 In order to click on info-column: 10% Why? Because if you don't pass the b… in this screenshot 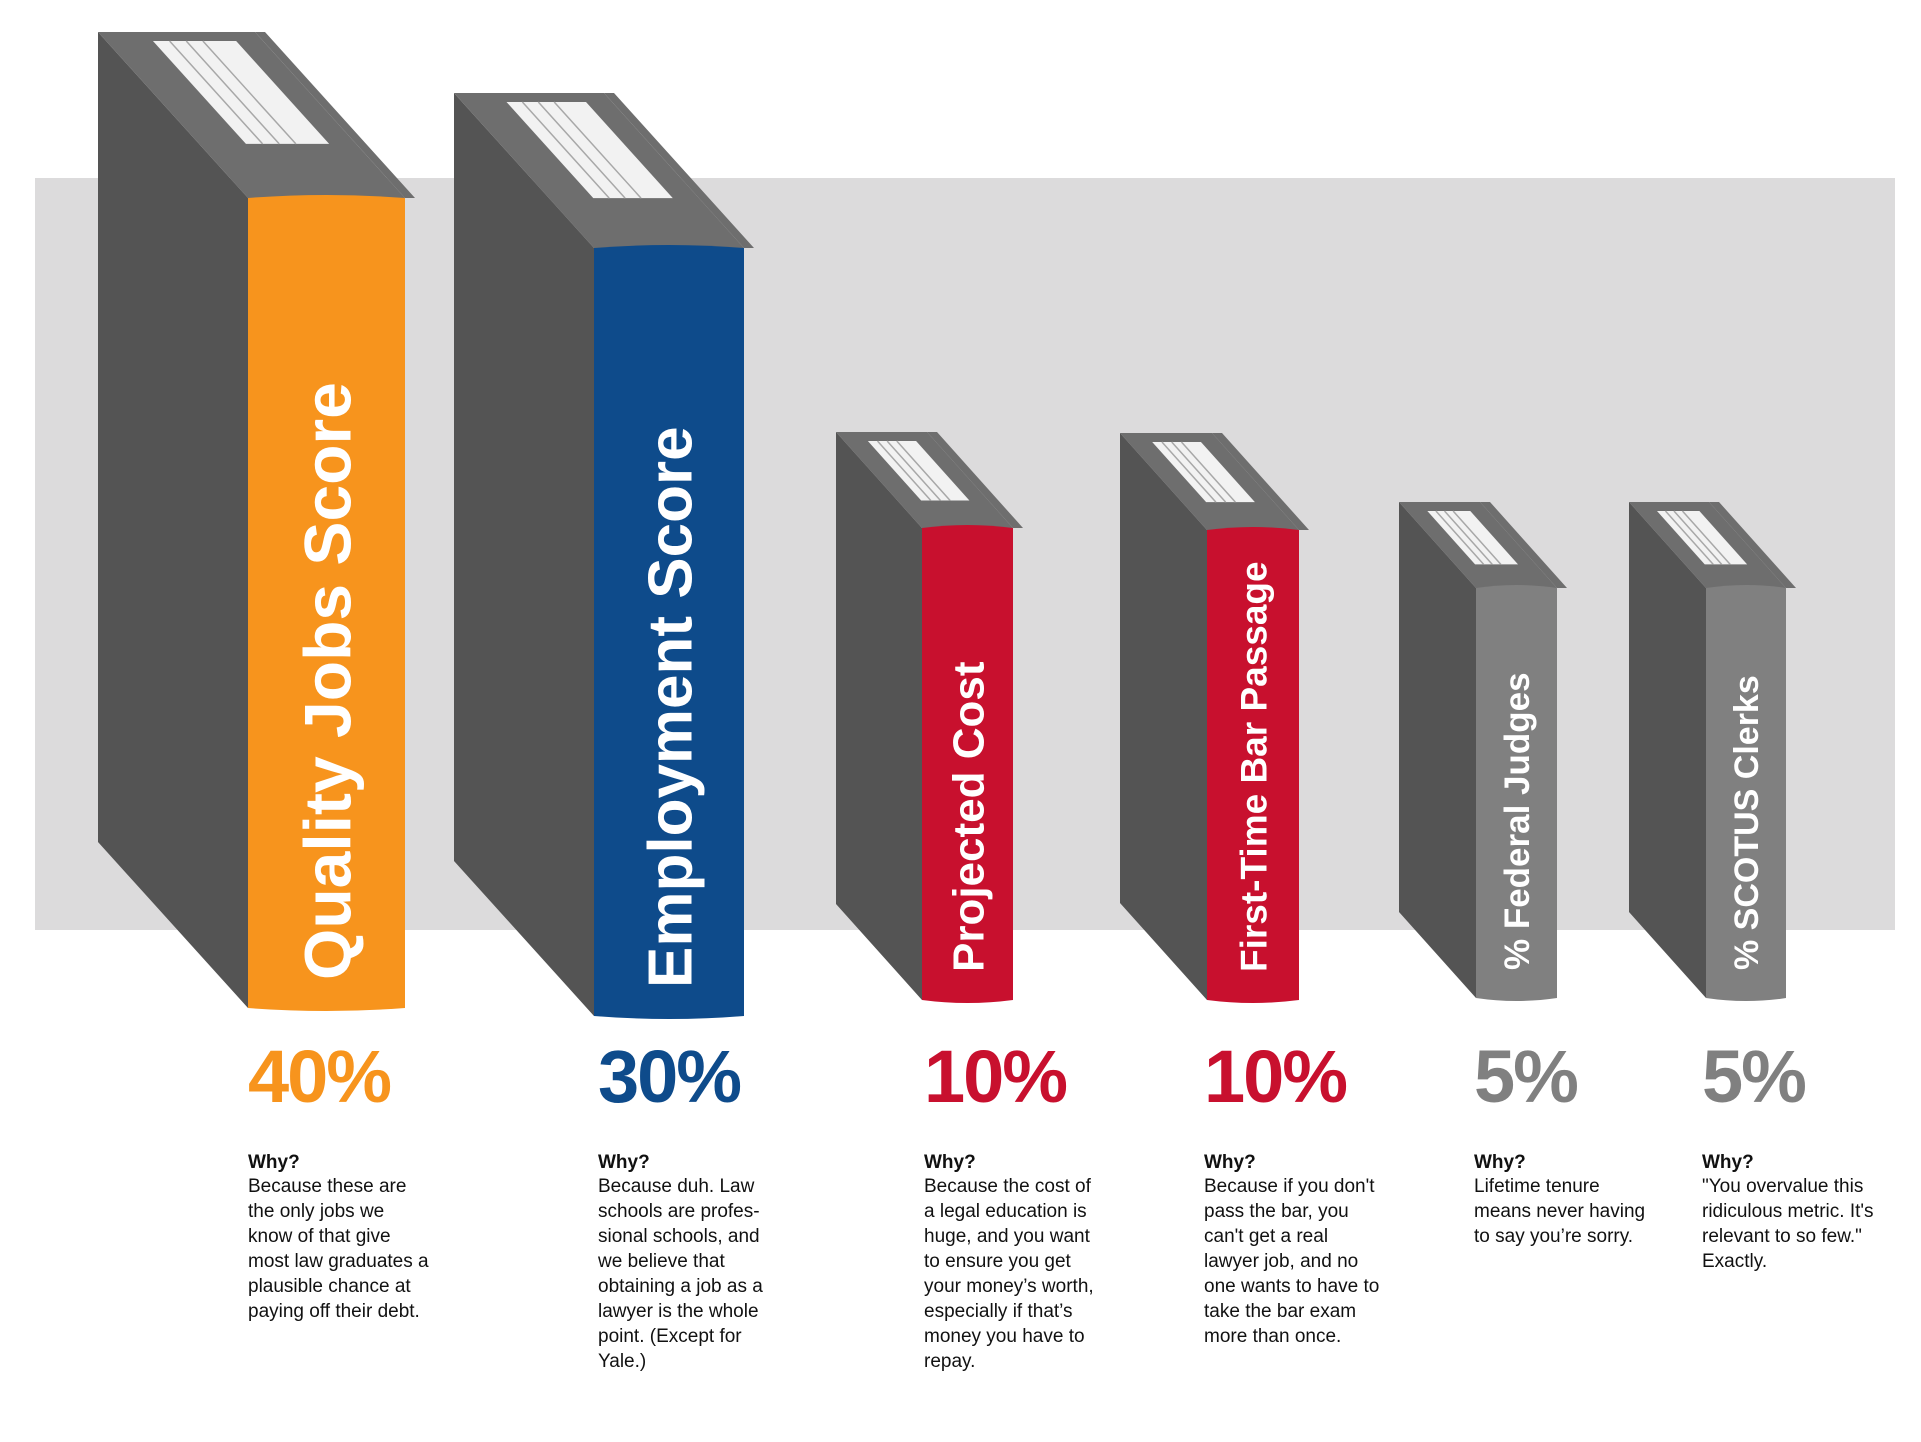, I will do `click(1291, 1194)`.